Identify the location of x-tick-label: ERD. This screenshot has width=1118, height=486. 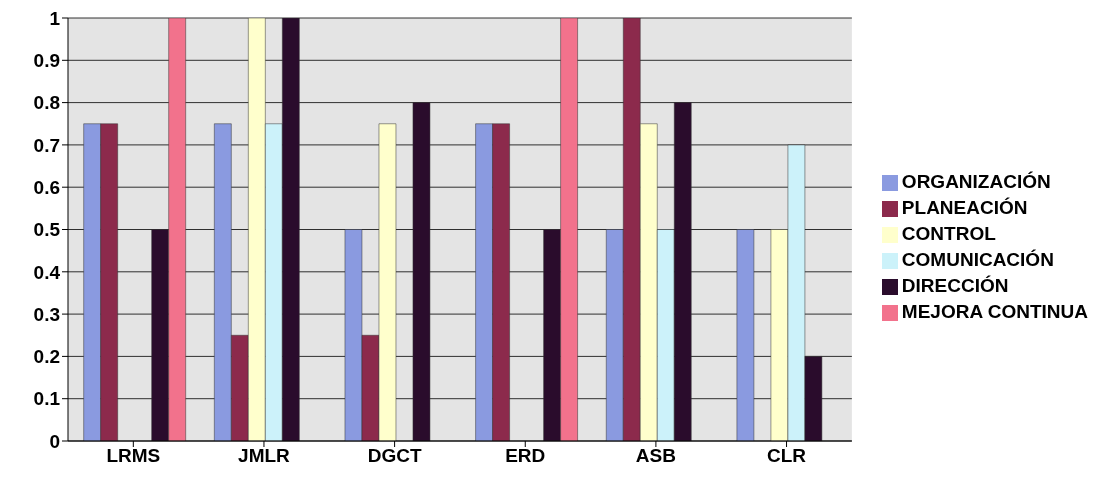
(525, 456).